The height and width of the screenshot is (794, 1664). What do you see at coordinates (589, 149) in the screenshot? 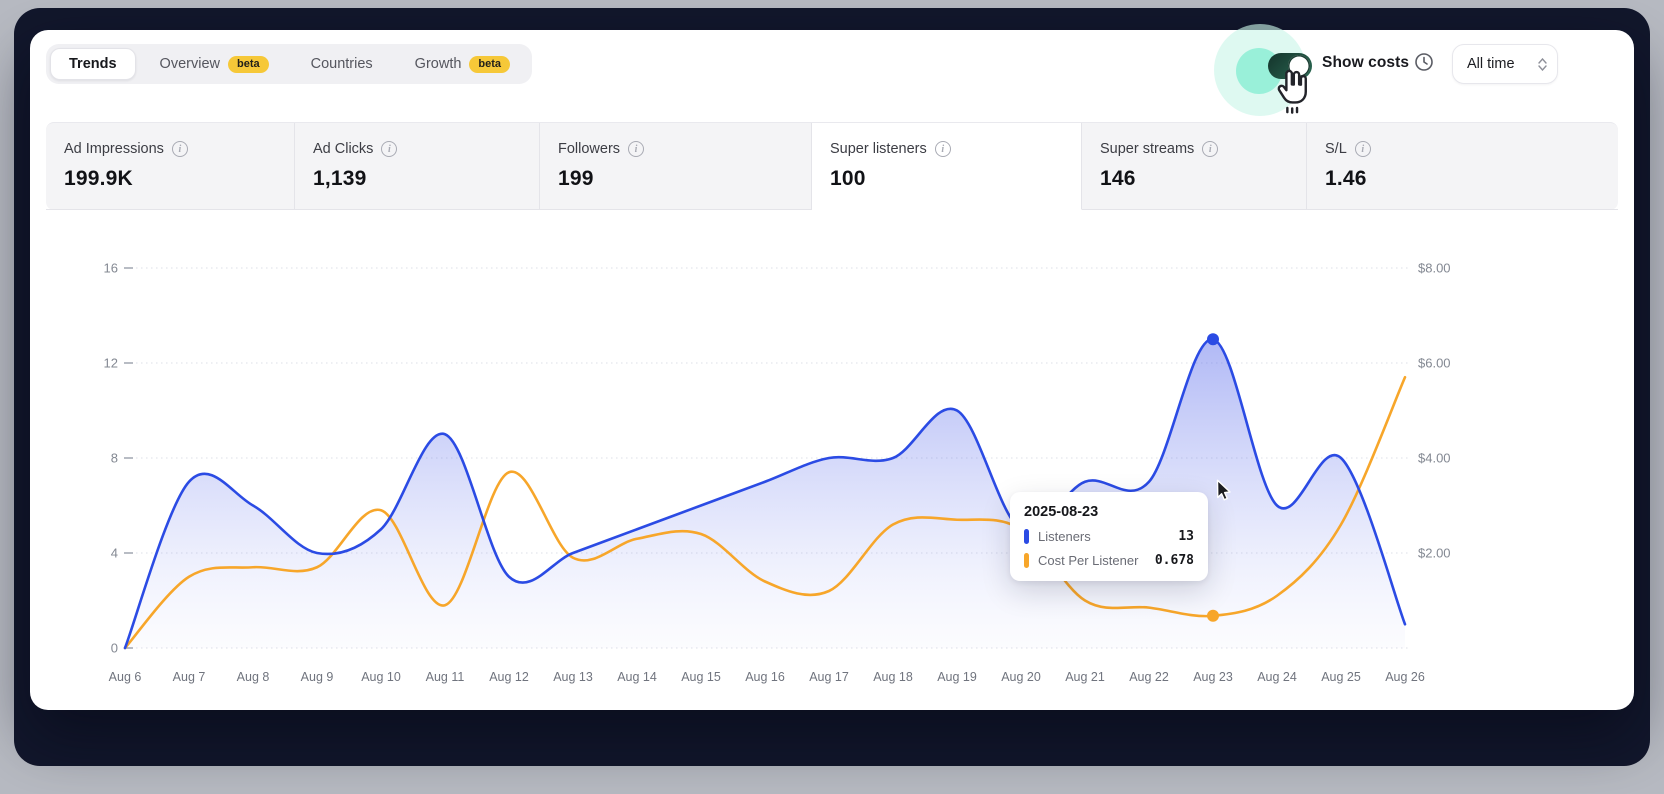
I see `metric-label: Followers` at bounding box center [589, 149].